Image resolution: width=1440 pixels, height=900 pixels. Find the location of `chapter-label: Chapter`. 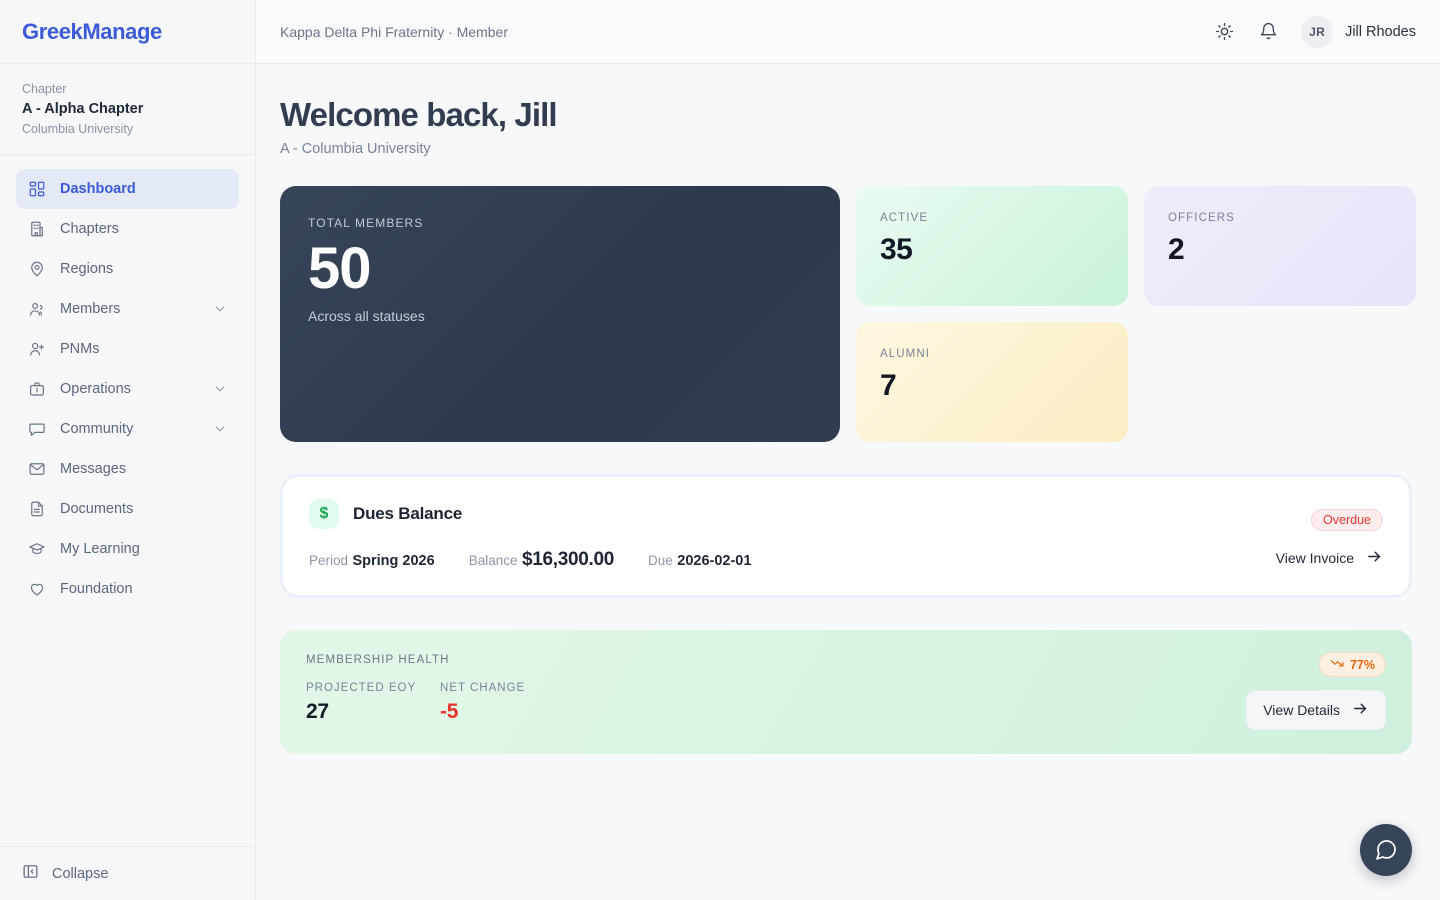

chapter-label: Chapter is located at coordinates (44, 89).